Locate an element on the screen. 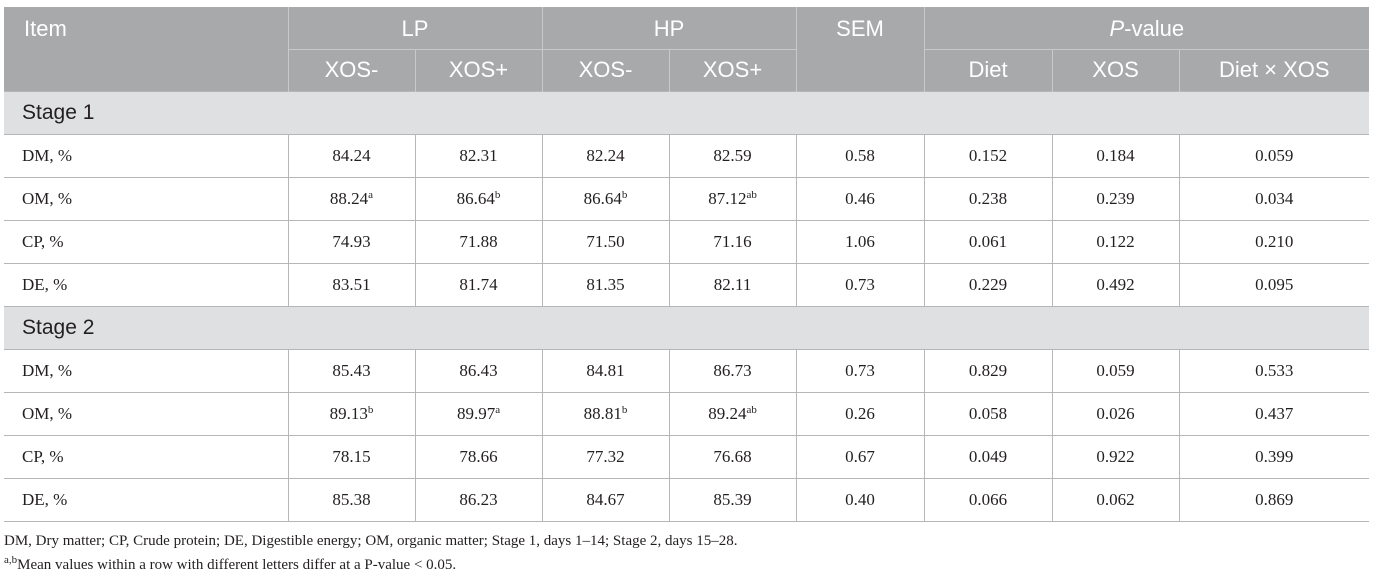 Image resolution: width=1375 pixels, height=577 pixels. footnote-superscript: a,b is located at coordinates (11, 560).